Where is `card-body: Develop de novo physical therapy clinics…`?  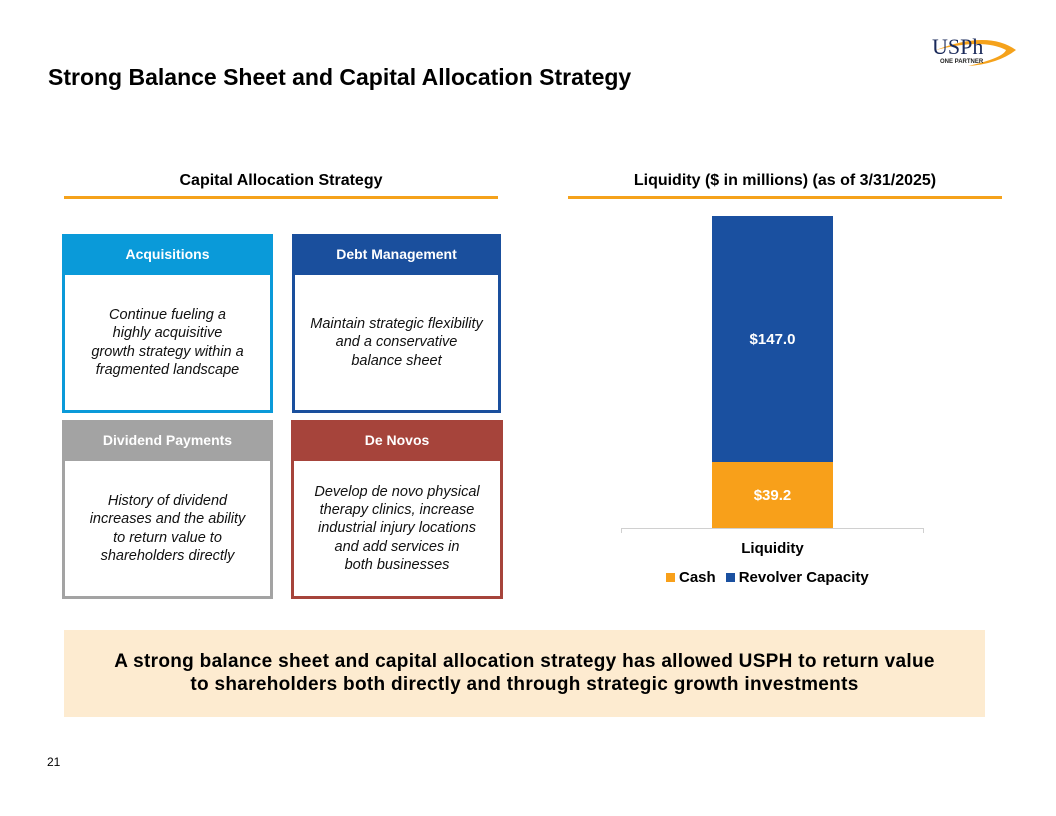 card-body: Develop de novo physical therapy clinics… is located at coordinates (397, 528).